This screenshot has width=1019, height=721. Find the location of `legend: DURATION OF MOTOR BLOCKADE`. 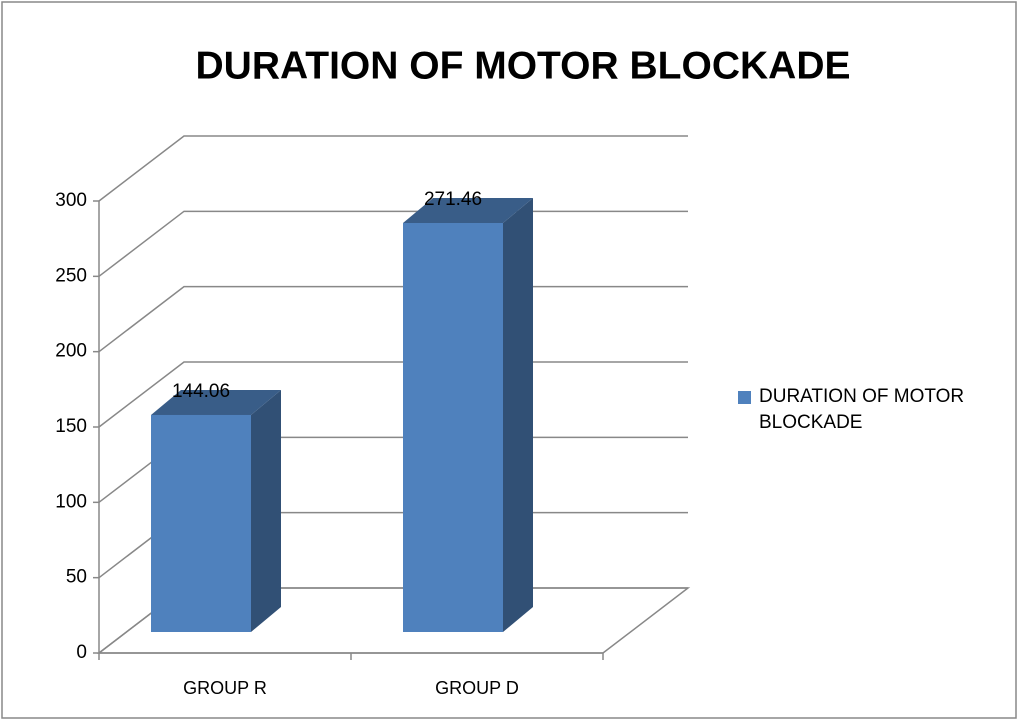

legend: DURATION OF MOTOR BLOCKADE is located at coordinates (873, 410).